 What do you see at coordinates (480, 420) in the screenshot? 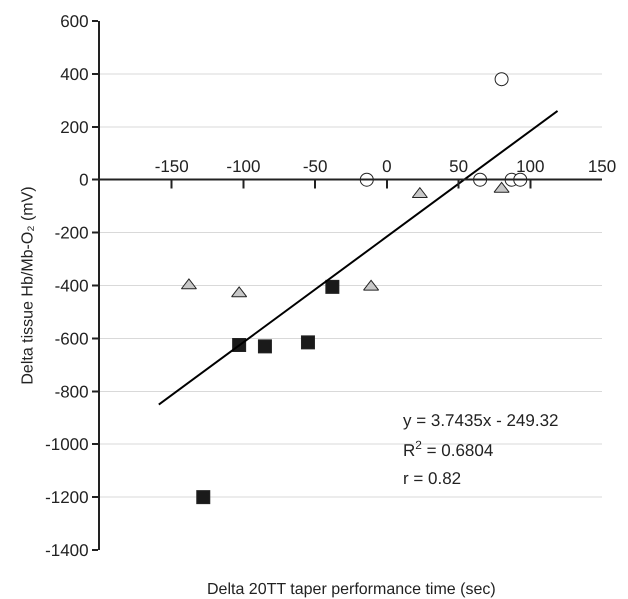
I see `annotation: y = 3.7435x - 249.32` at bounding box center [480, 420].